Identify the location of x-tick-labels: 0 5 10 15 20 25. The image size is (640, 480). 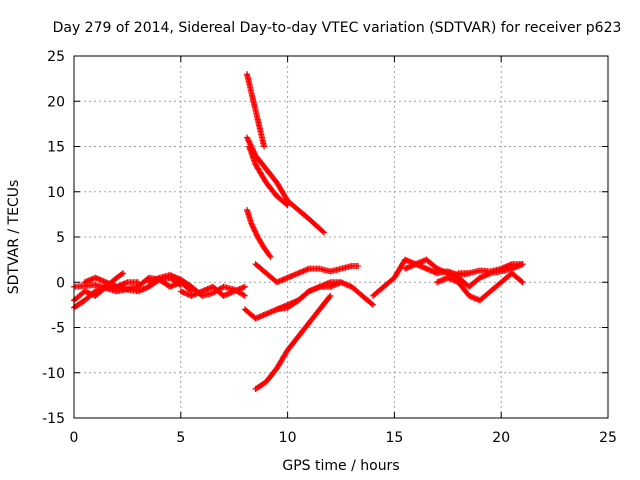
(343, 438).